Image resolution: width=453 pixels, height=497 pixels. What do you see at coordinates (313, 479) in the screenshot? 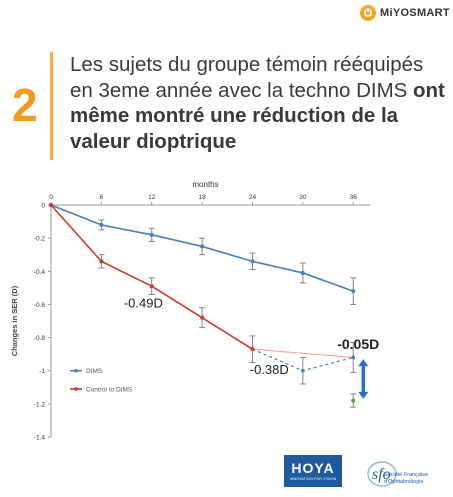
I see `hoya-tagline: INNOVATION FOR VISION` at bounding box center [313, 479].